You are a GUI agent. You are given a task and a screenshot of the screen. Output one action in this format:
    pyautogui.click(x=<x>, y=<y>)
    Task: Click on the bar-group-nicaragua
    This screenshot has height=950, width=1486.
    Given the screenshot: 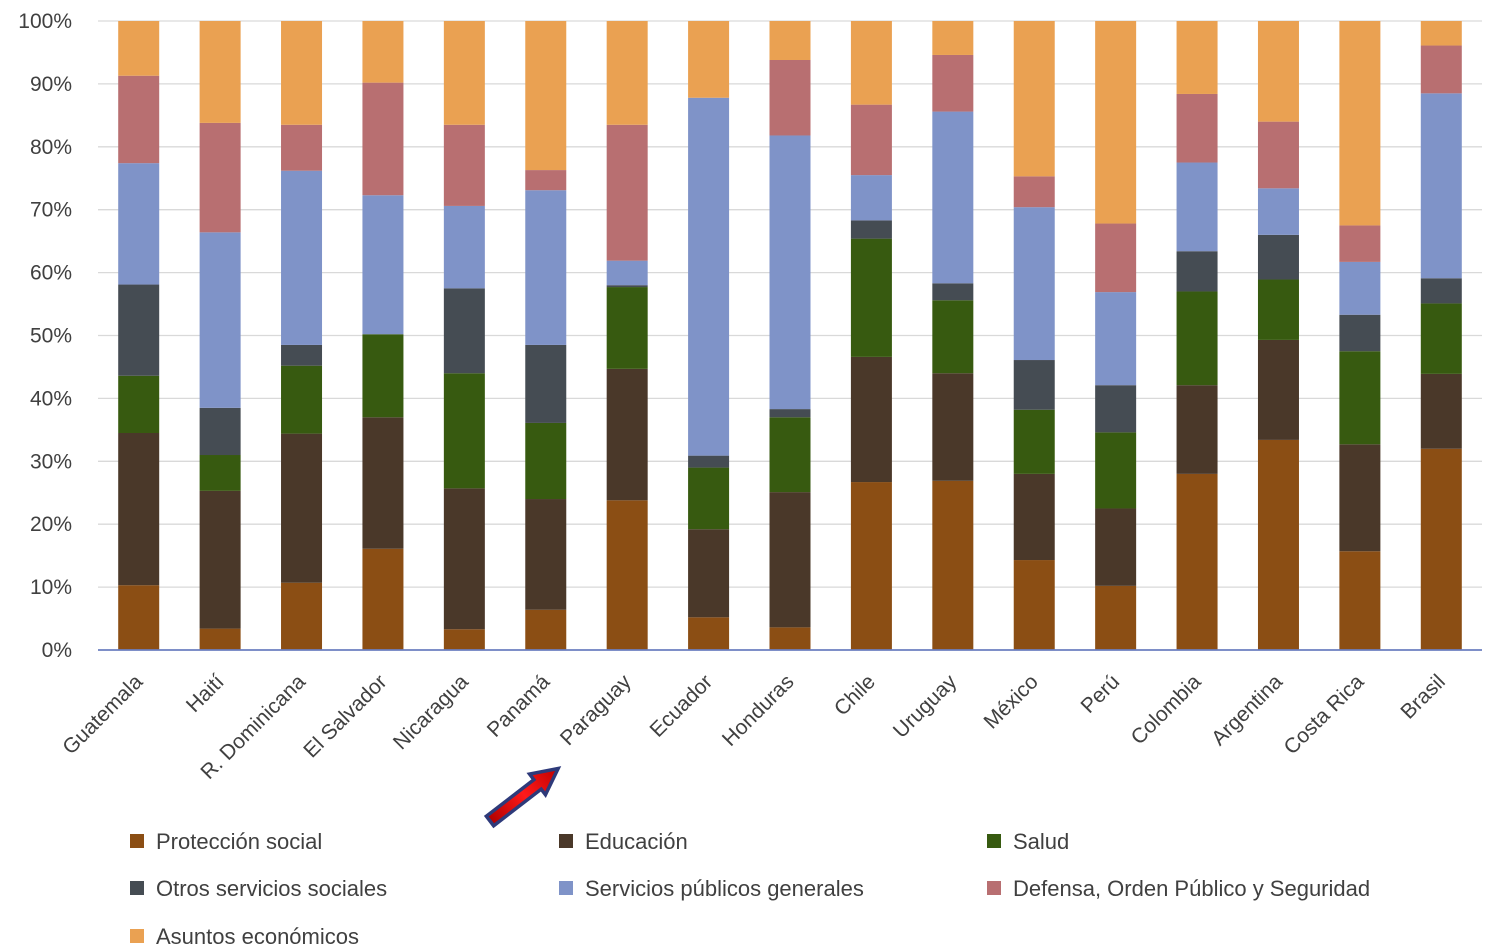 What is the action you would take?
    pyautogui.click(x=464, y=335)
    